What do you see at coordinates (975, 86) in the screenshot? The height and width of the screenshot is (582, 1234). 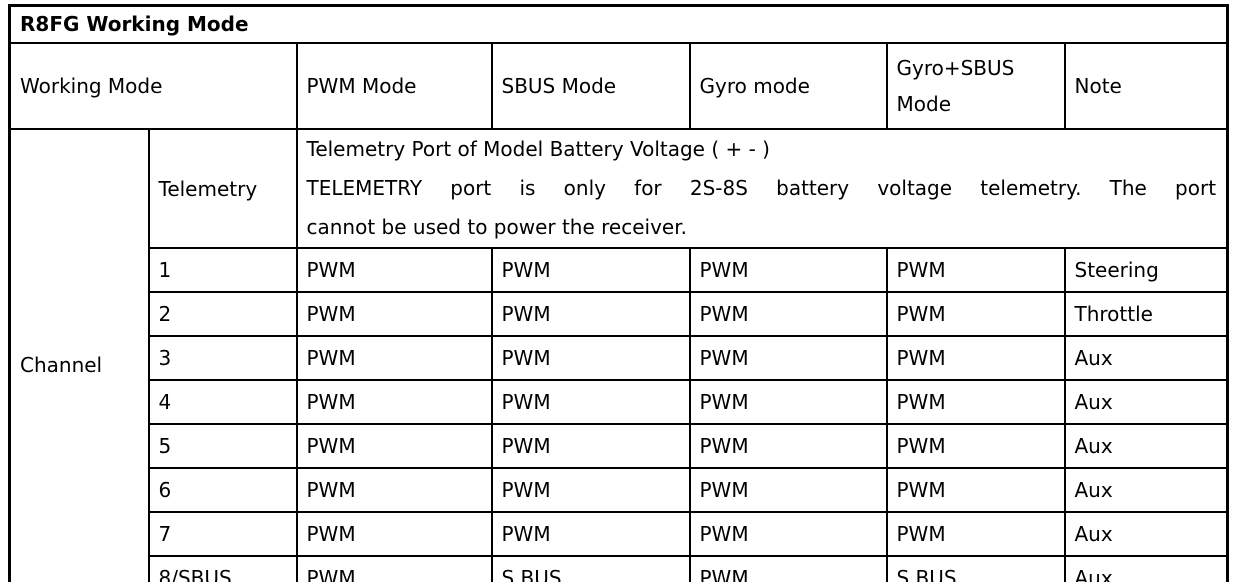 I see `header-cell-gyro-sbus-mode: Gyro+SBUS Mode` at bounding box center [975, 86].